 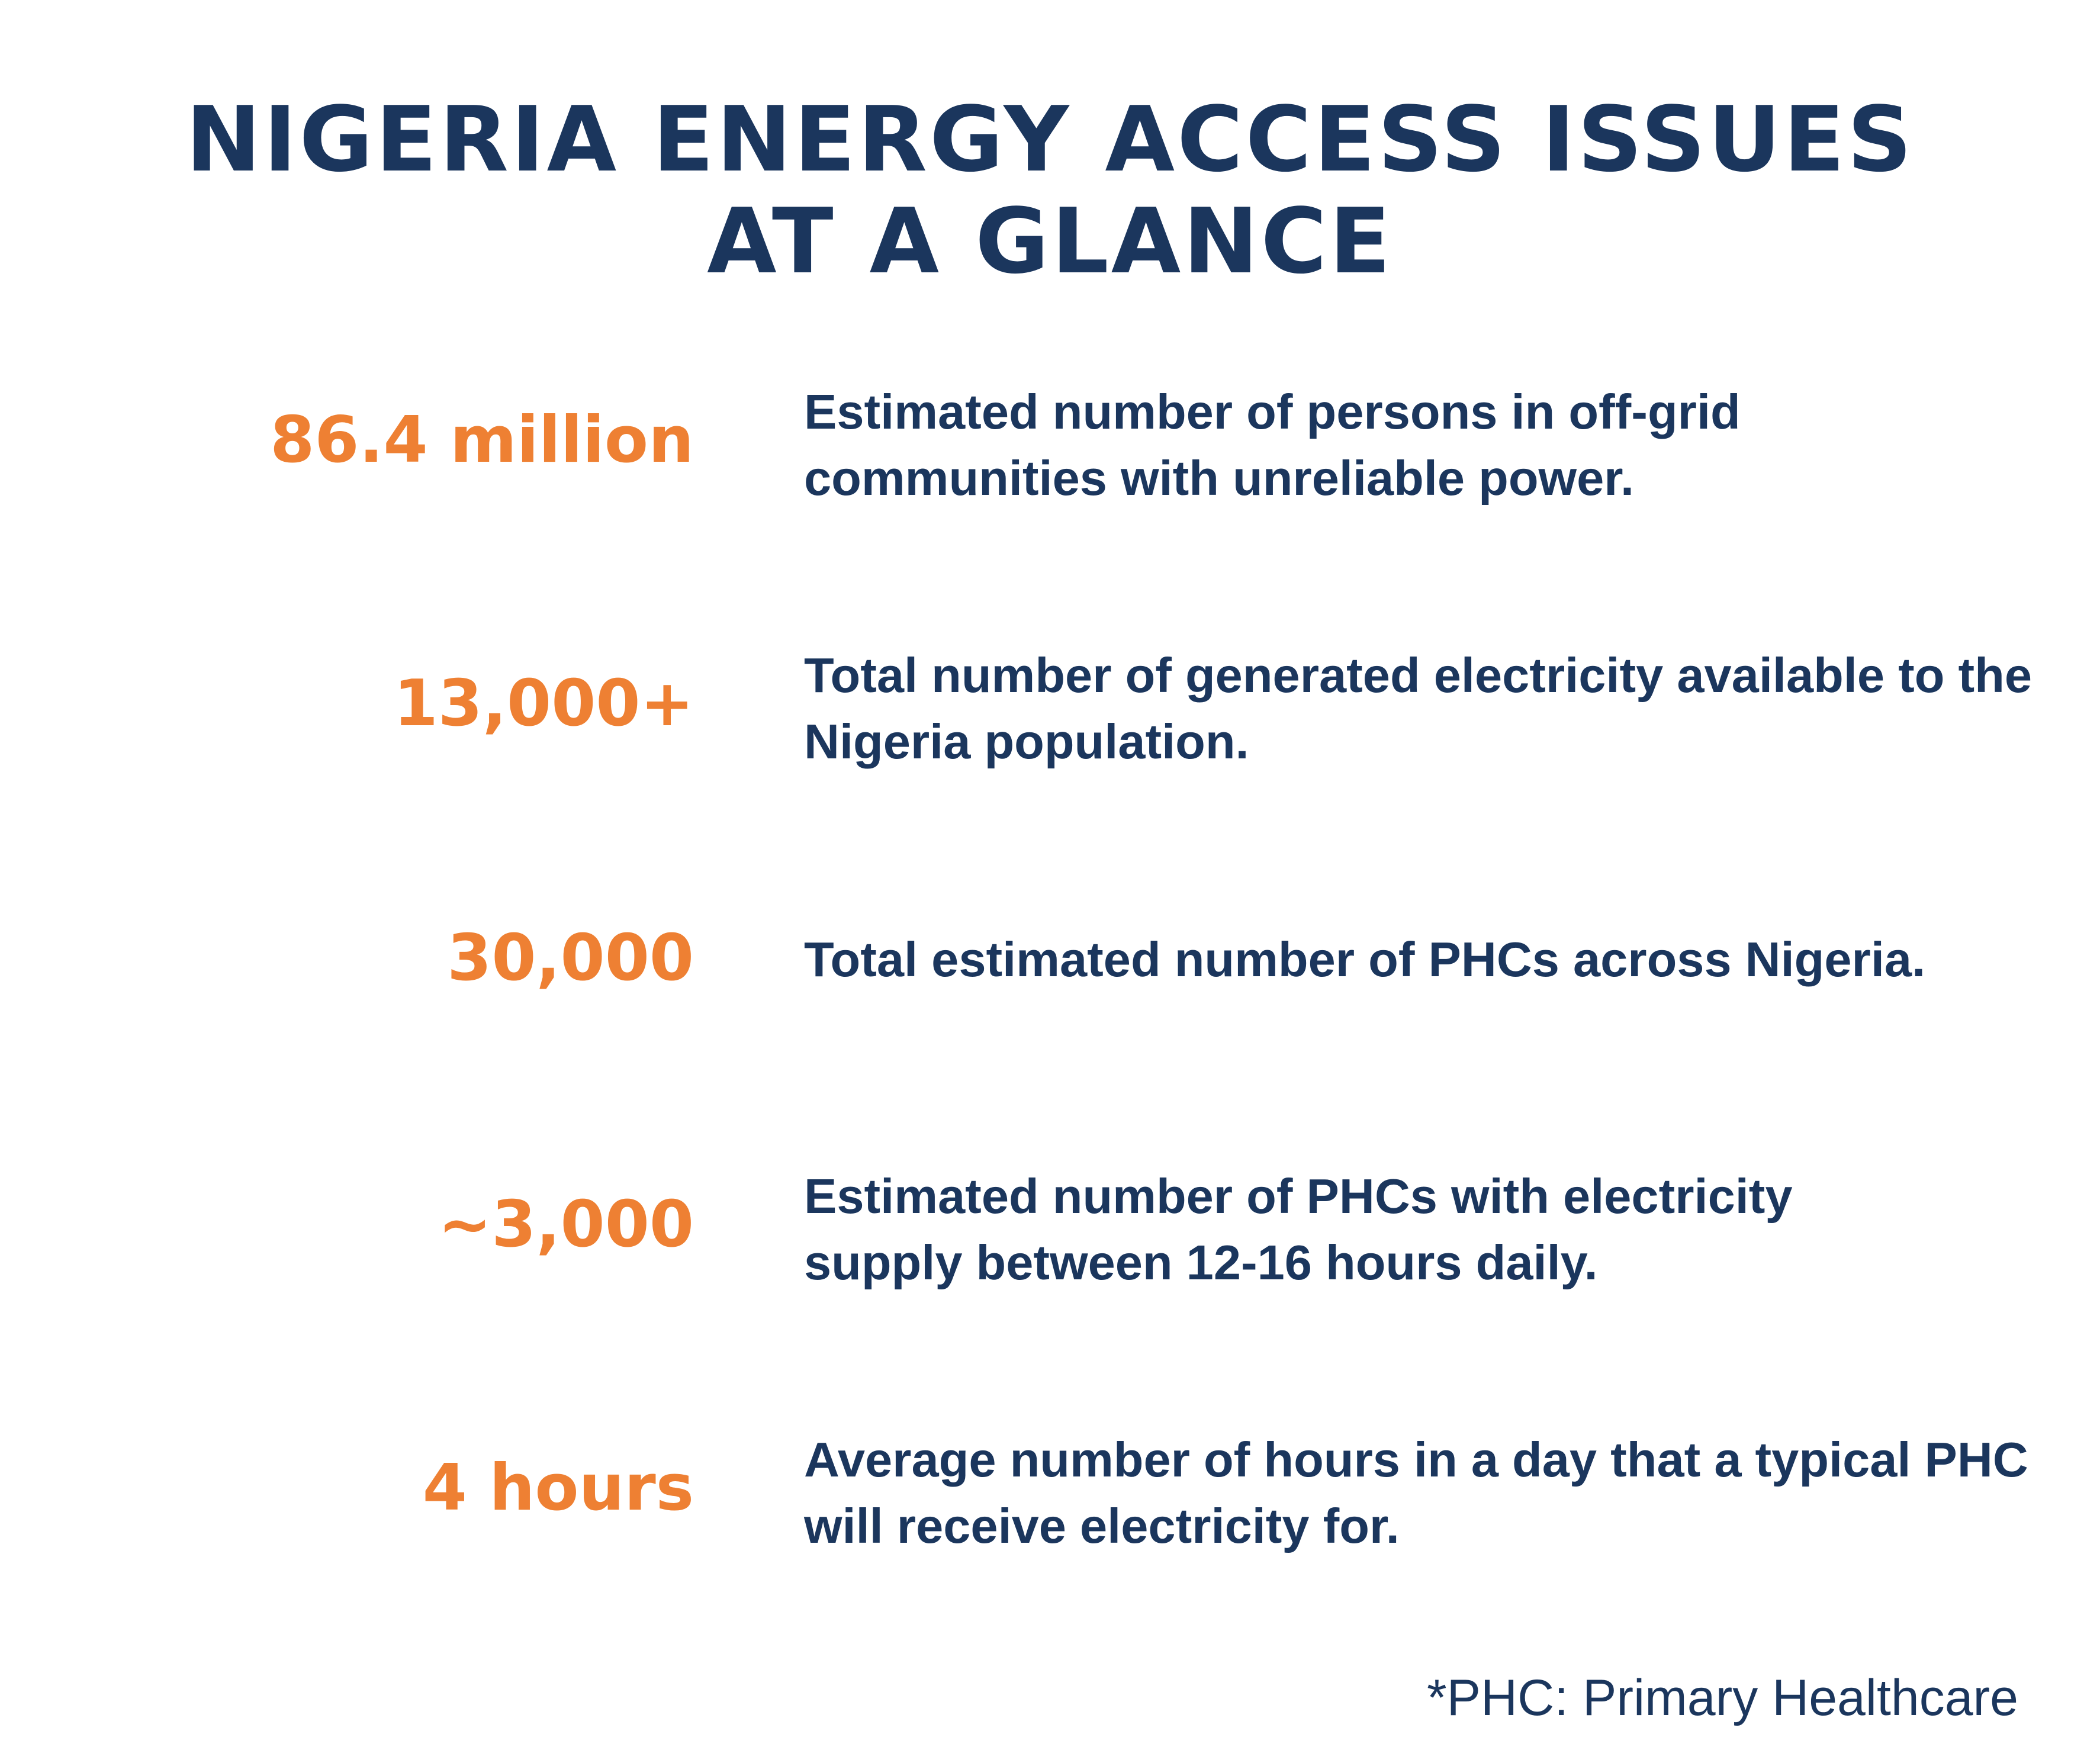 What do you see at coordinates (1050, 241) in the screenshot?
I see `page-title-line2: AT A GLANCE` at bounding box center [1050, 241].